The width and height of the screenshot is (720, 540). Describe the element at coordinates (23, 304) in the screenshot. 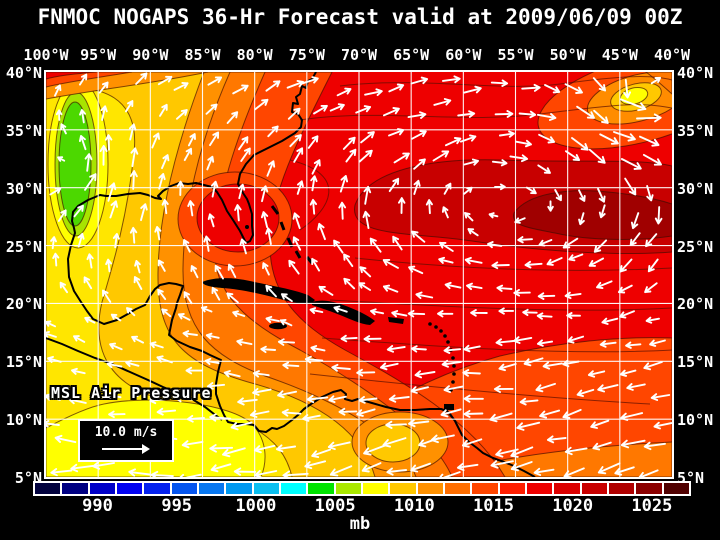

I see `lat-axis-label-left: 20°N` at that location.